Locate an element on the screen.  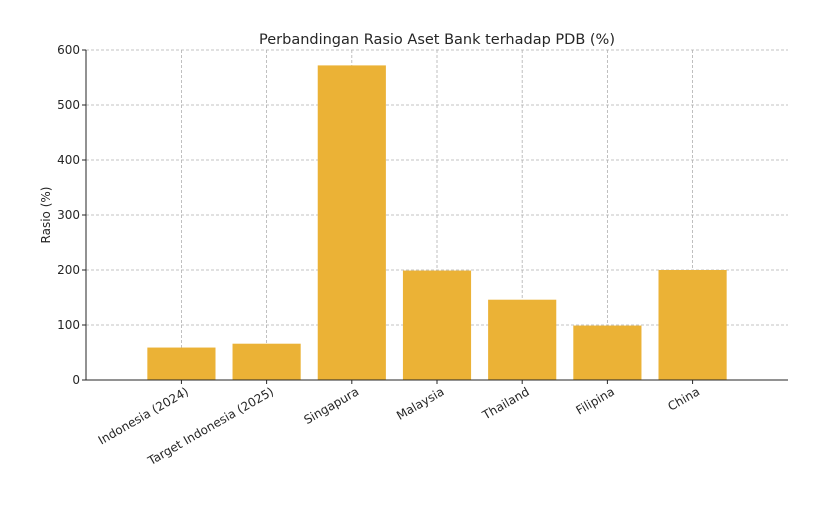
y-tick-label: 600 is located at coordinates (68, 50).